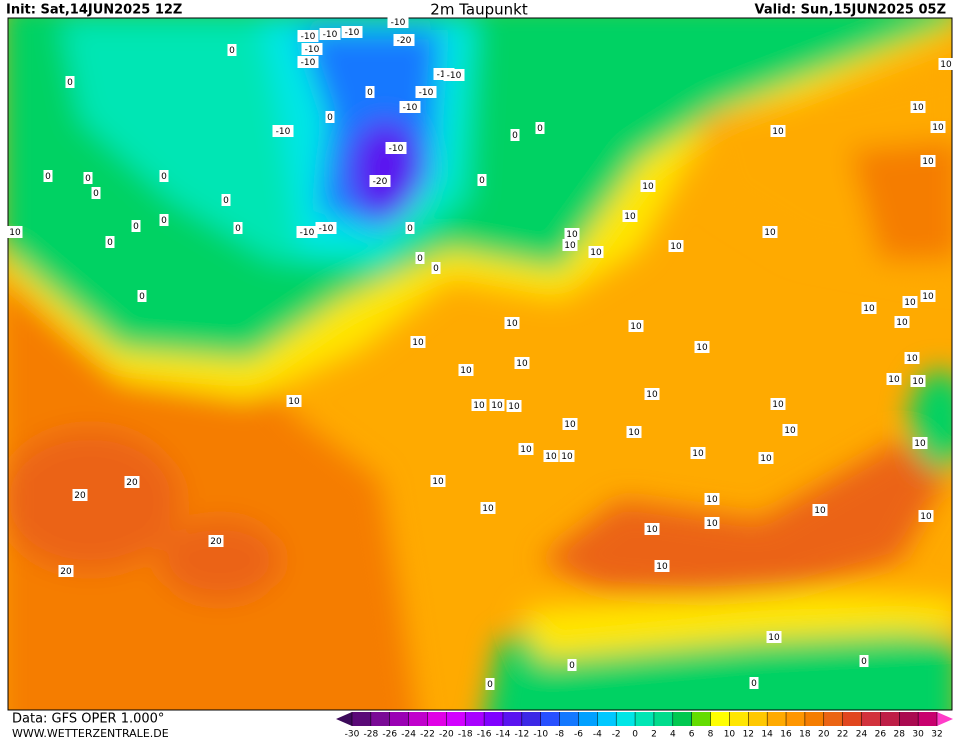 This screenshot has width=959, height=741. What do you see at coordinates (465, 735) in the screenshot?
I see `colorbar-tick-label: -18` at bounding box center [465, 735].